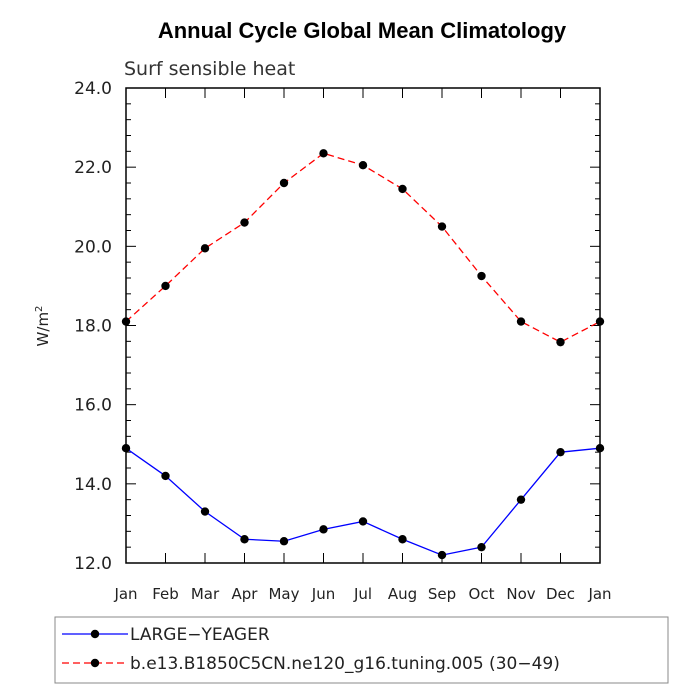 The width and height of the screenshot is (699, 699). I want to click on x-tick-label: Sep, so click(442, 594).